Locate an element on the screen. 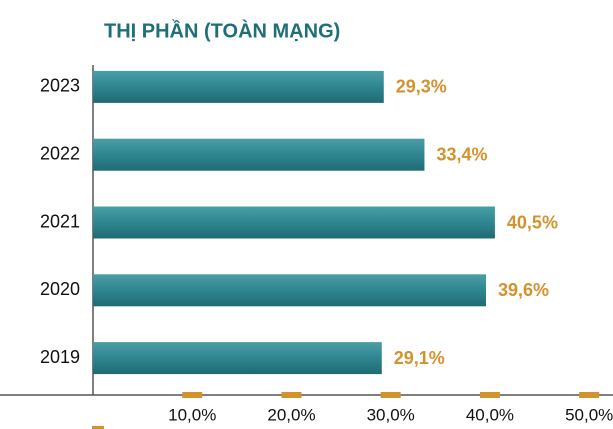  value-label: 40,5% is located at coordinates (532, 222).